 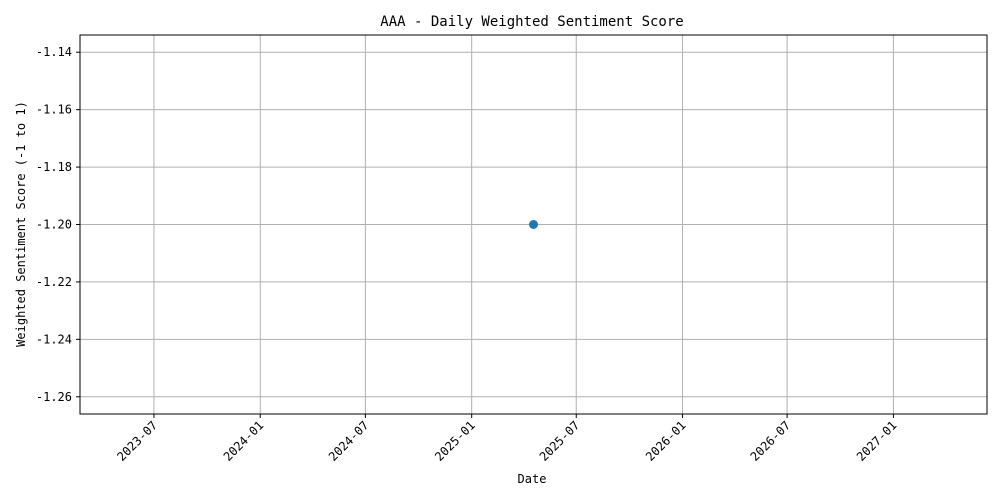 What do you see at coordinates (54, 225) in the screenshot?
I see `y-tick-label: -1.20` at bounding box center [54, 225].